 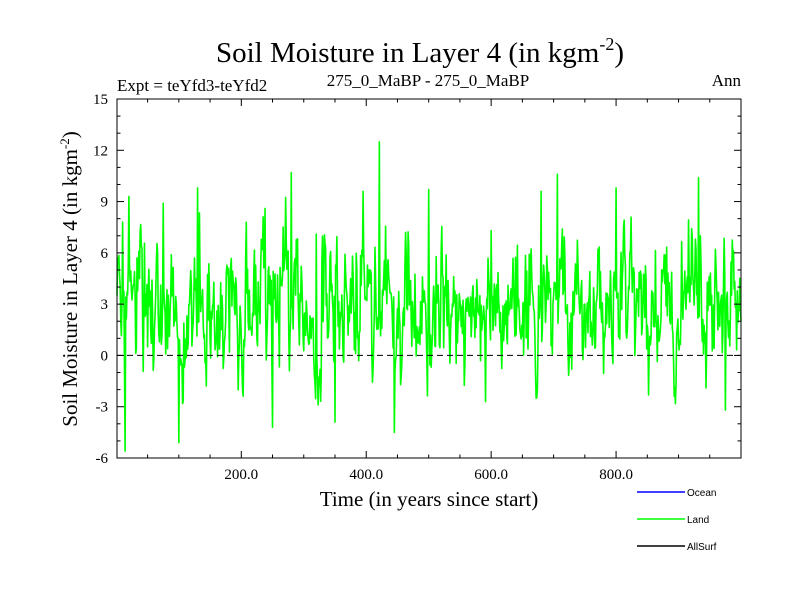 What do you see at coordinates (64, 143) in the screenshot?
I see `y-axis-label-sup: -2` at bounding box center [64, 143].